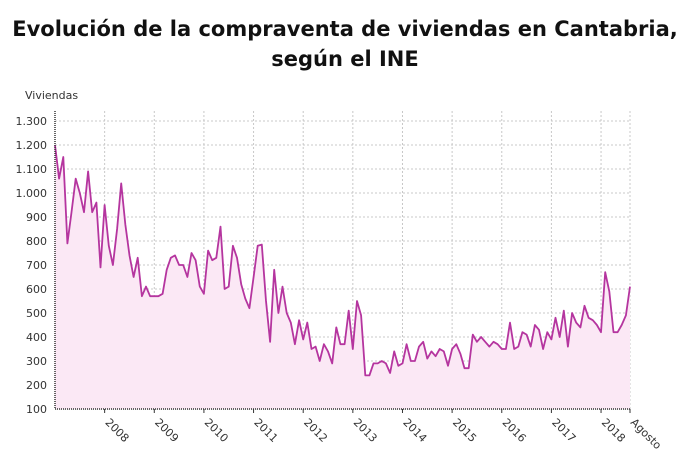  What do you see at coordinates (32, 193) in the screenshot?
I see `y-tick-label: 1.000` at bounding box center [32, 193].